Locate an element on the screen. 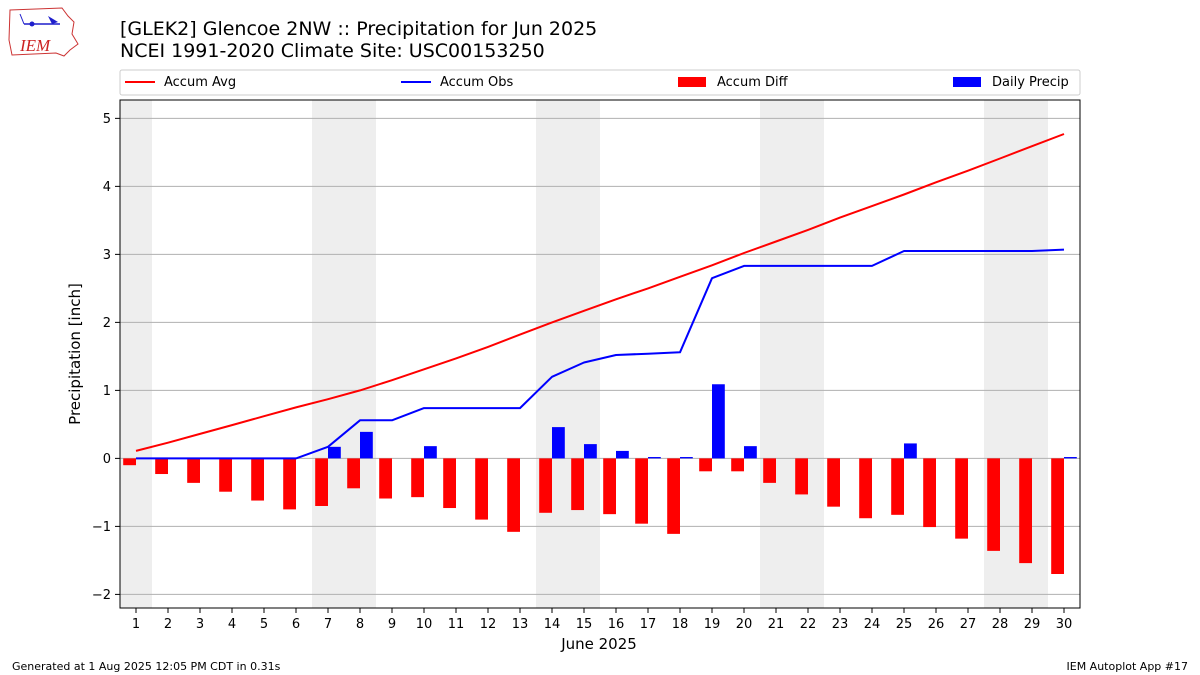 This screenshot has height=675, width=1200. y-tick-label: 5 is located at coordinates (107, 119).